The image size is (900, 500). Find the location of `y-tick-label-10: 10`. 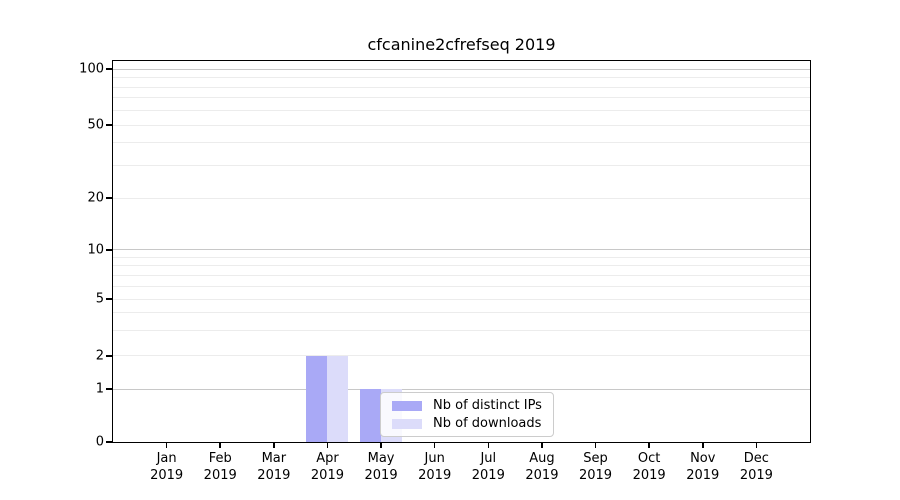

y-tick-label-10: 10 is located at coordinates (95, 250).